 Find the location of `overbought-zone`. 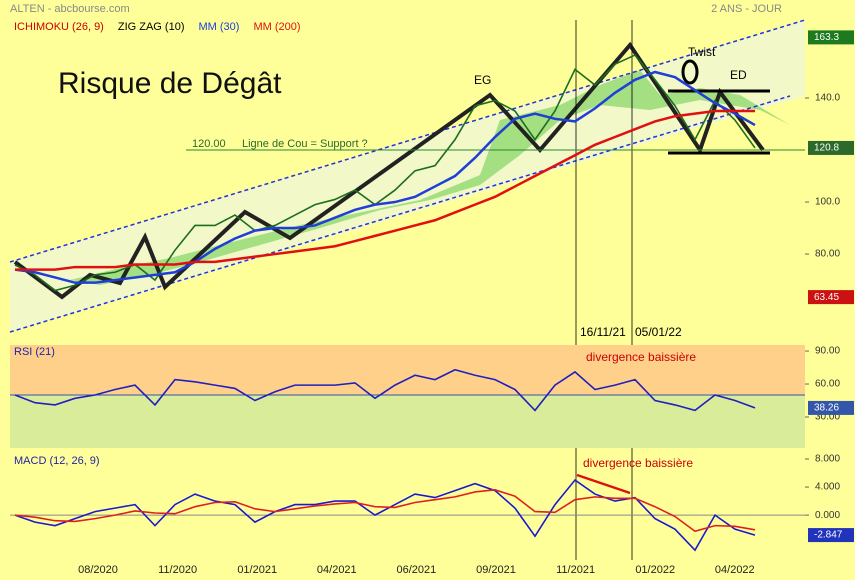

overbought-zone is located at coordinates (407, 370).